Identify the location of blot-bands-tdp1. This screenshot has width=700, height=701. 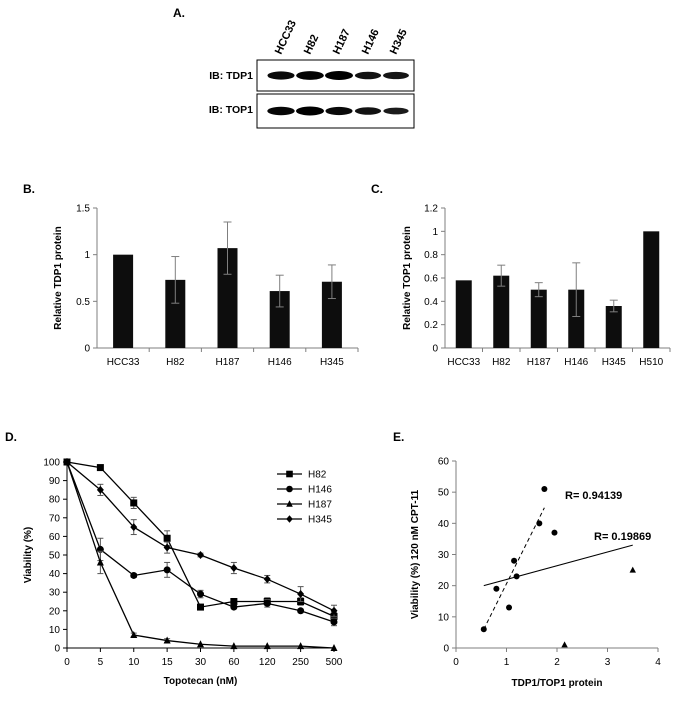
(338, 75).